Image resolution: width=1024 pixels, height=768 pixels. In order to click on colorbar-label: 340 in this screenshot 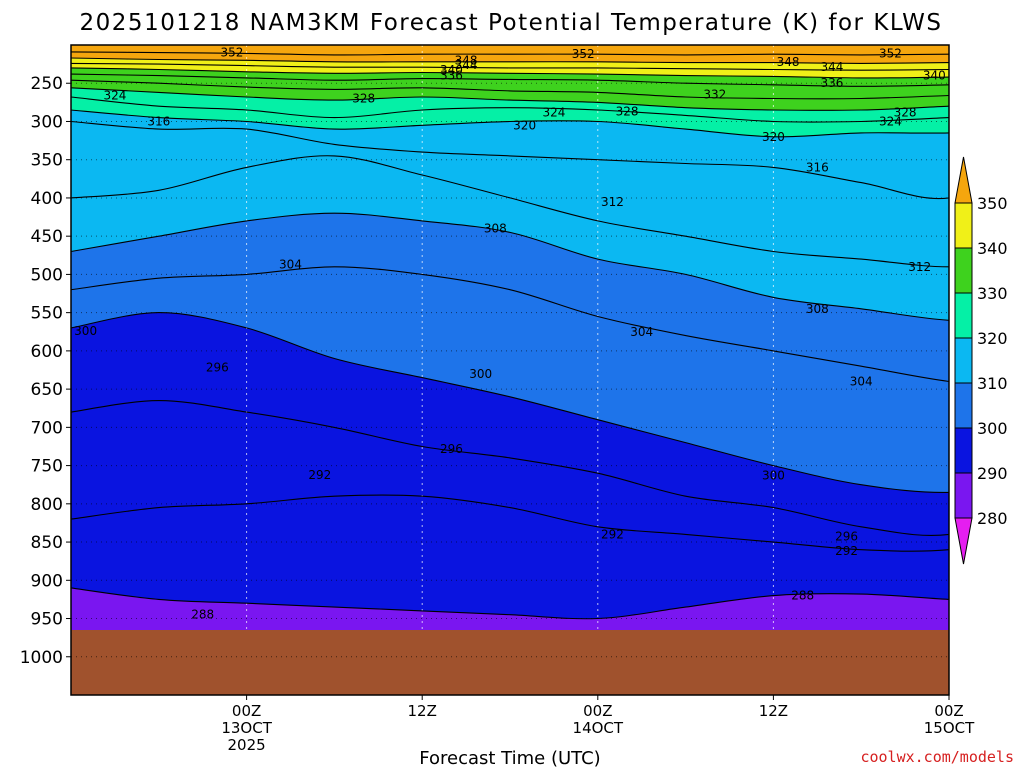, I will do `click(992, 248)`.